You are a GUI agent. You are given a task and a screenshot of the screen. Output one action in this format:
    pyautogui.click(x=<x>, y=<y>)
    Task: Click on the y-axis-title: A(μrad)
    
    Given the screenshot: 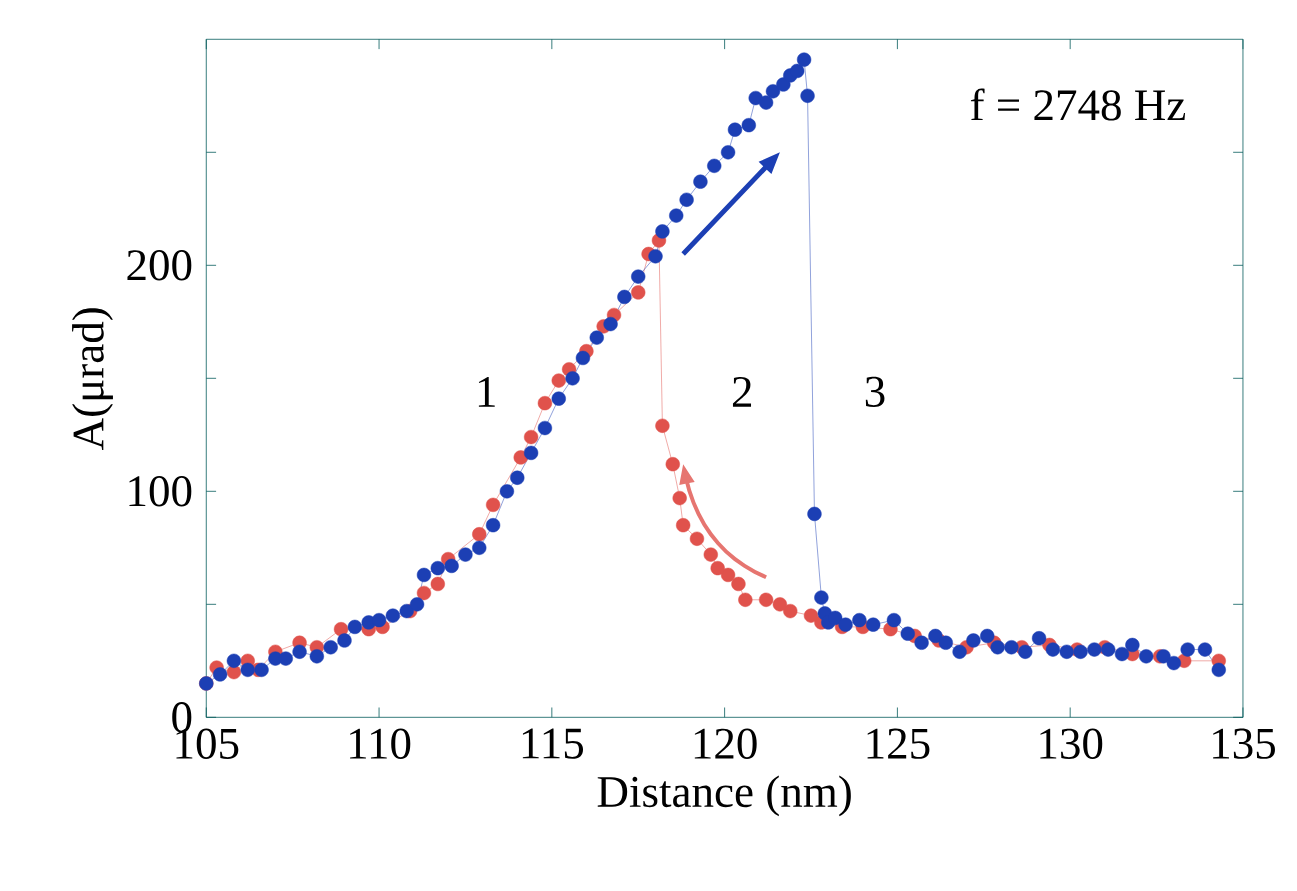 What is the action you would take?
    pyautogui.click(x=92, y=379)
    